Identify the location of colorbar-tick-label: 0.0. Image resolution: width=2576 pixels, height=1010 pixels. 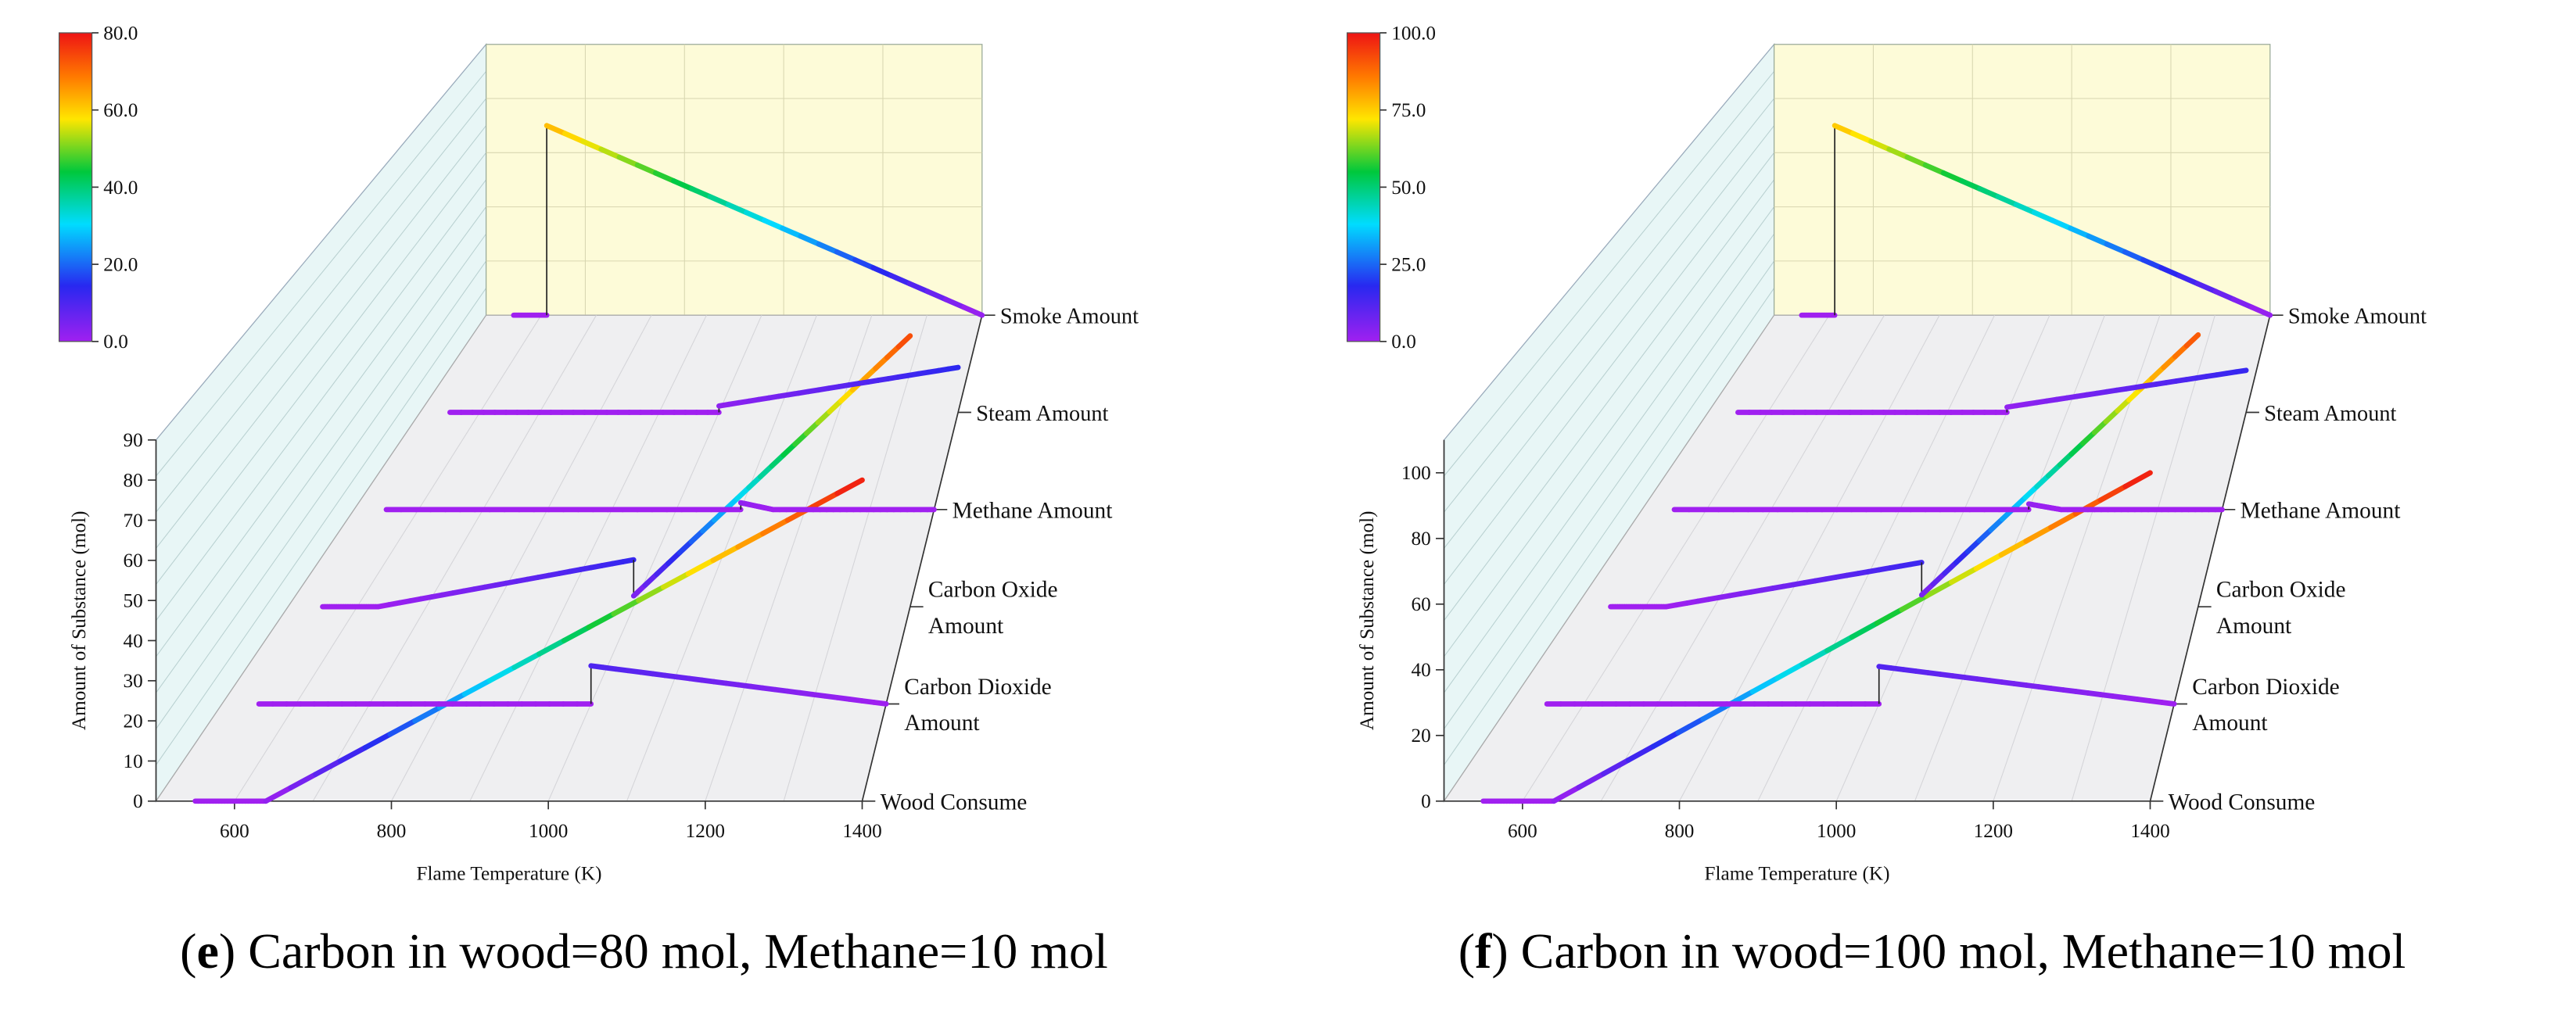
(115, 342).